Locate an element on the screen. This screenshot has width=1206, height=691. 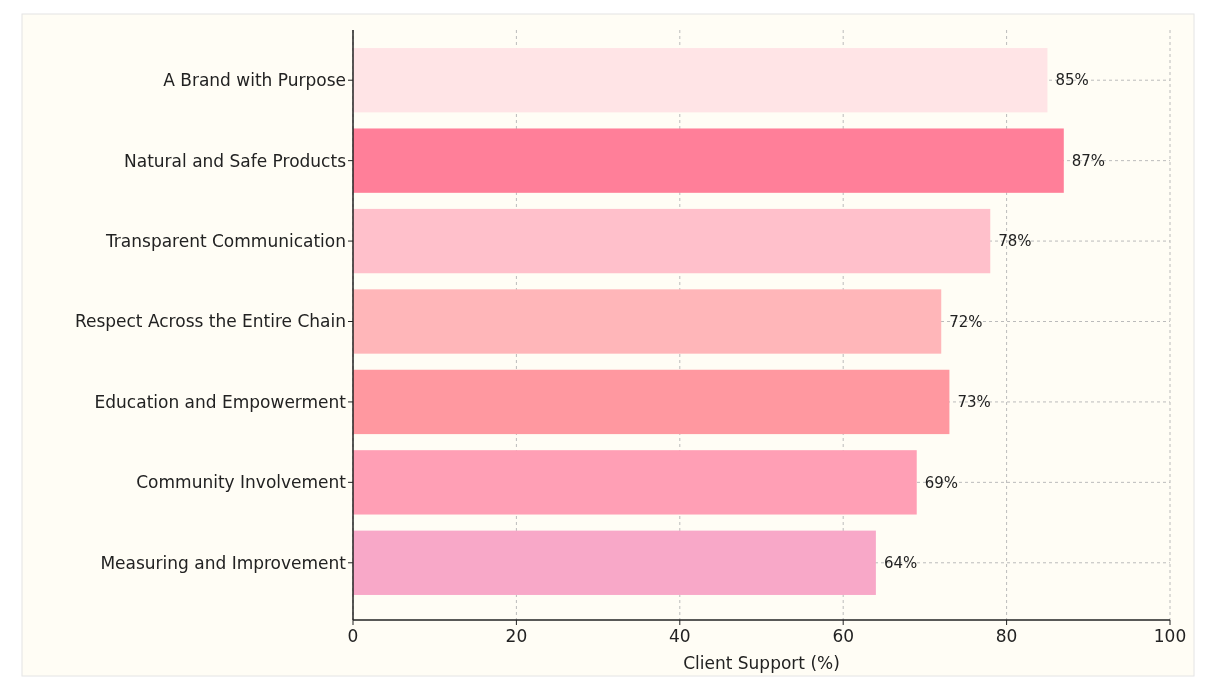
y-tick-label: Measuring and Improvement is located at coordinates (223, 562).